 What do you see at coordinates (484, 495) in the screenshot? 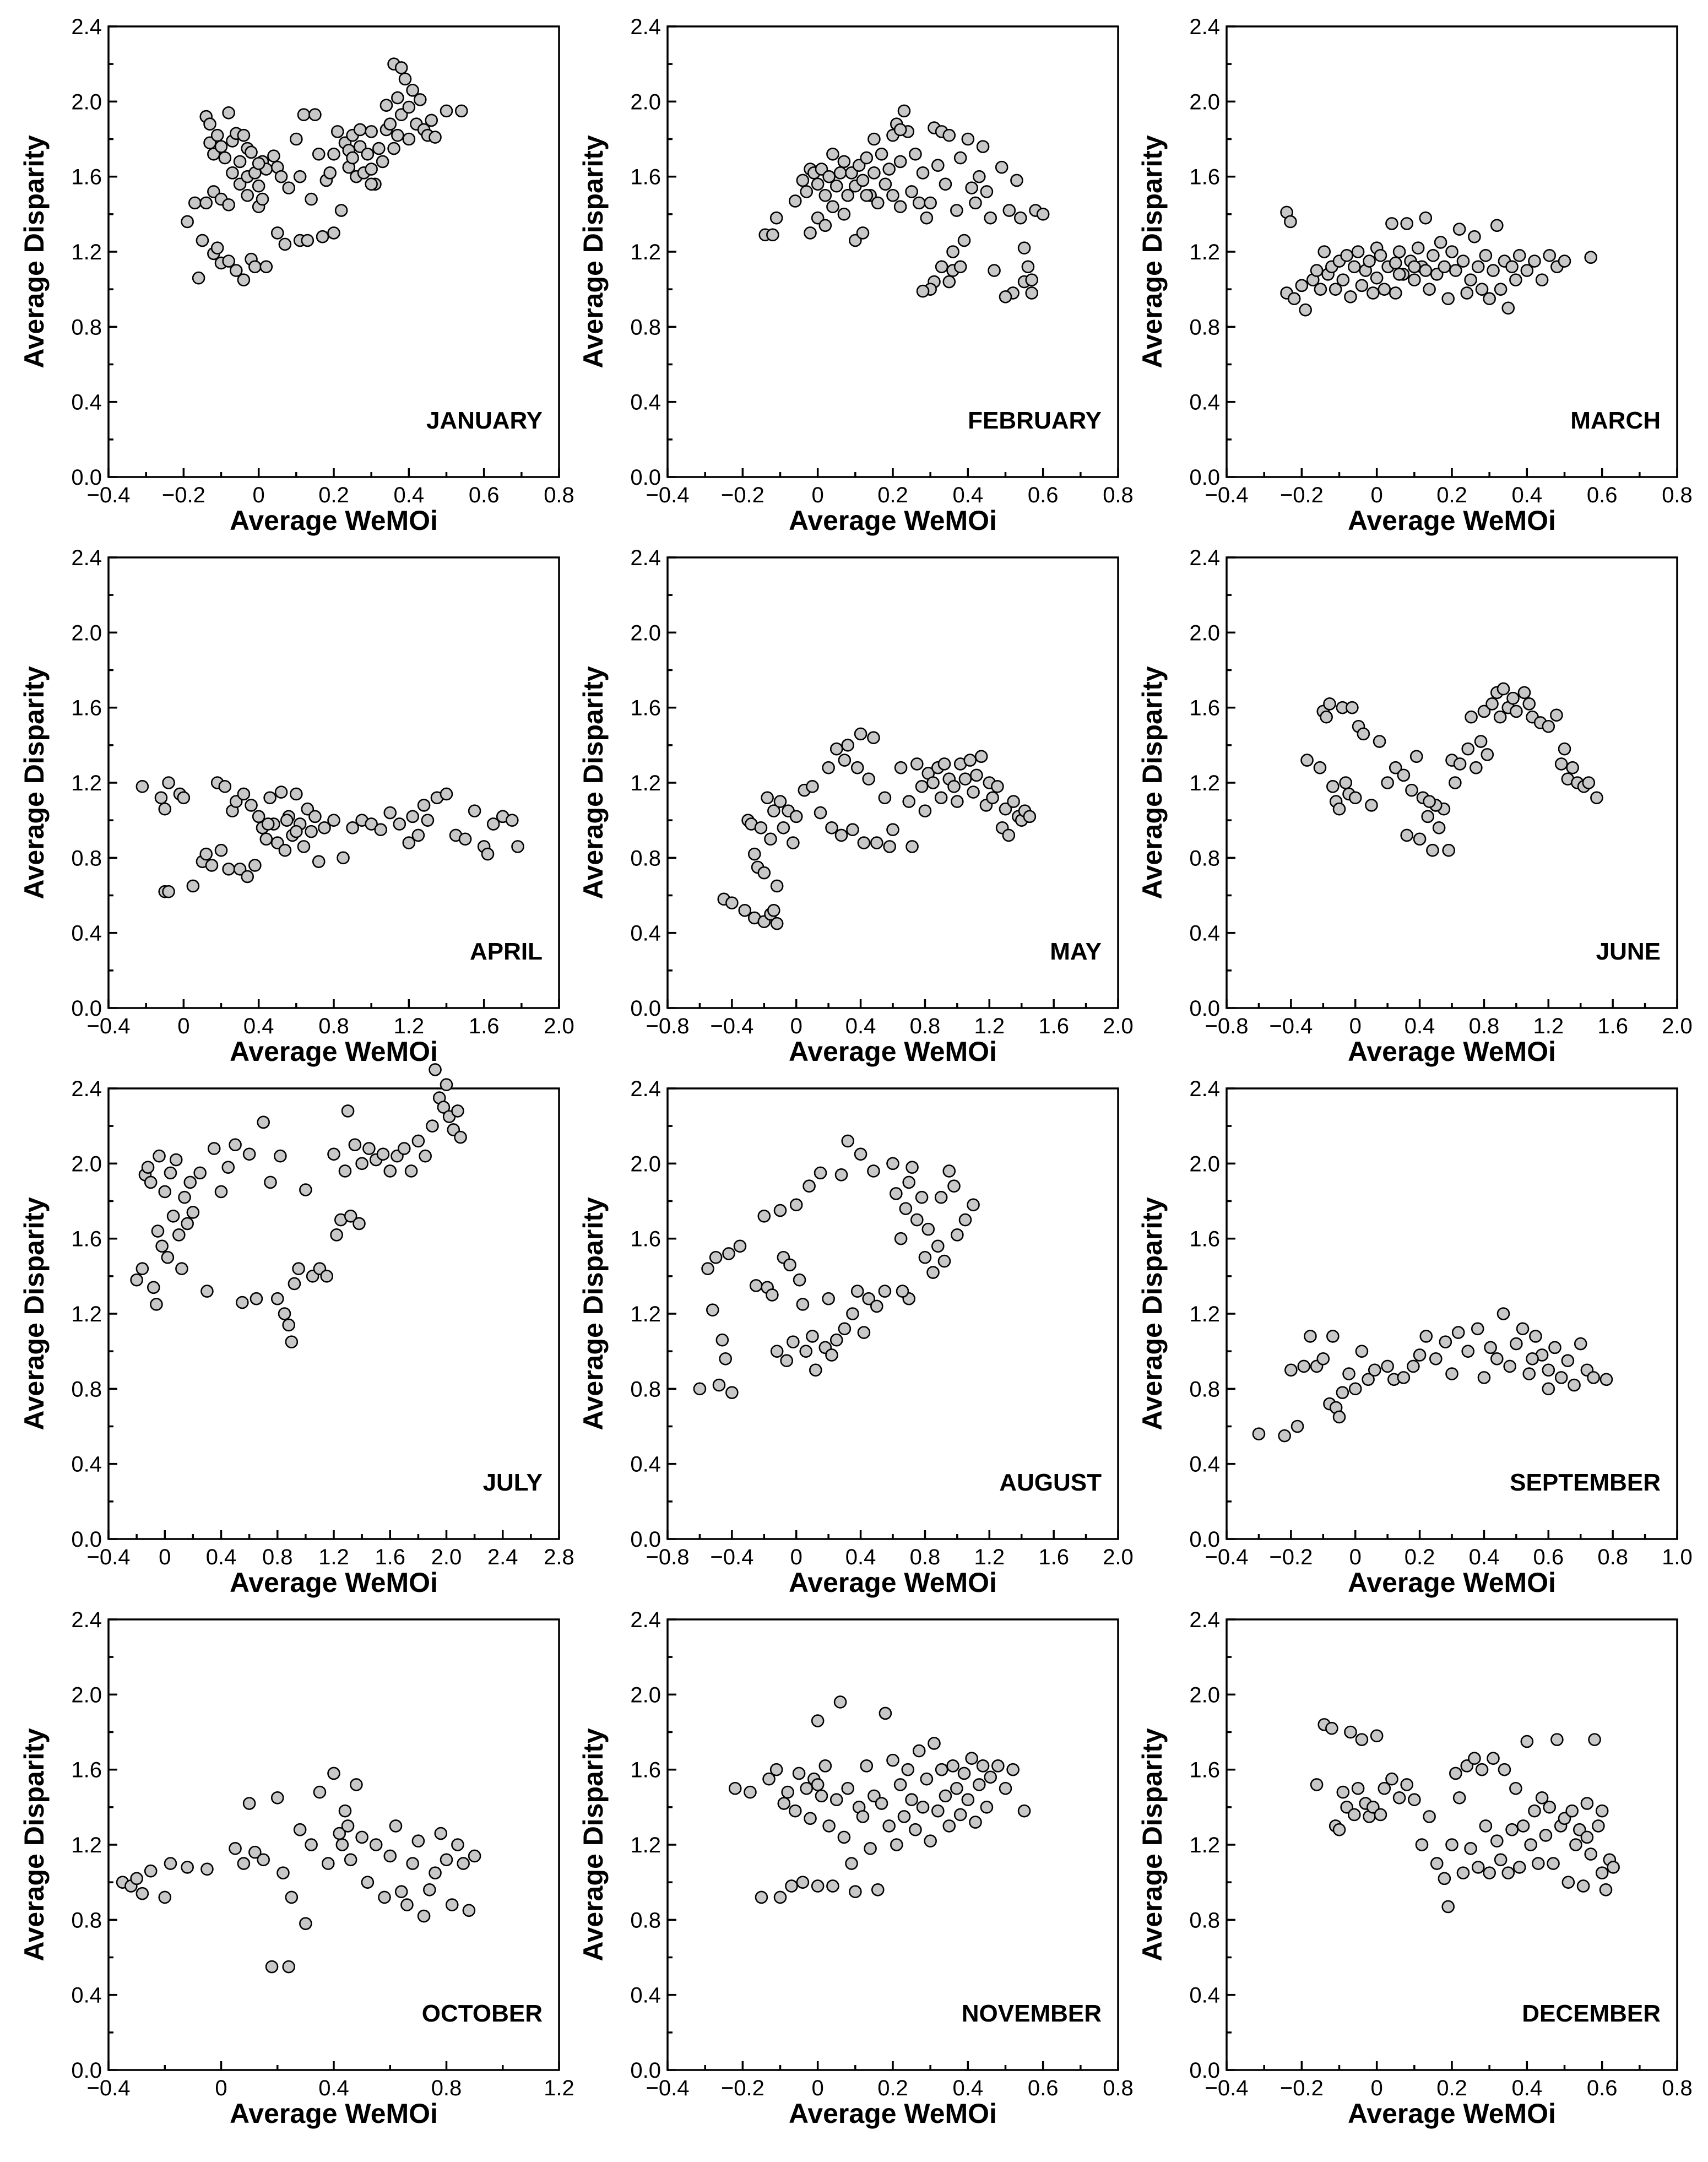
I see `x-tick-label: 0.6` at bounding box center [484, 495].